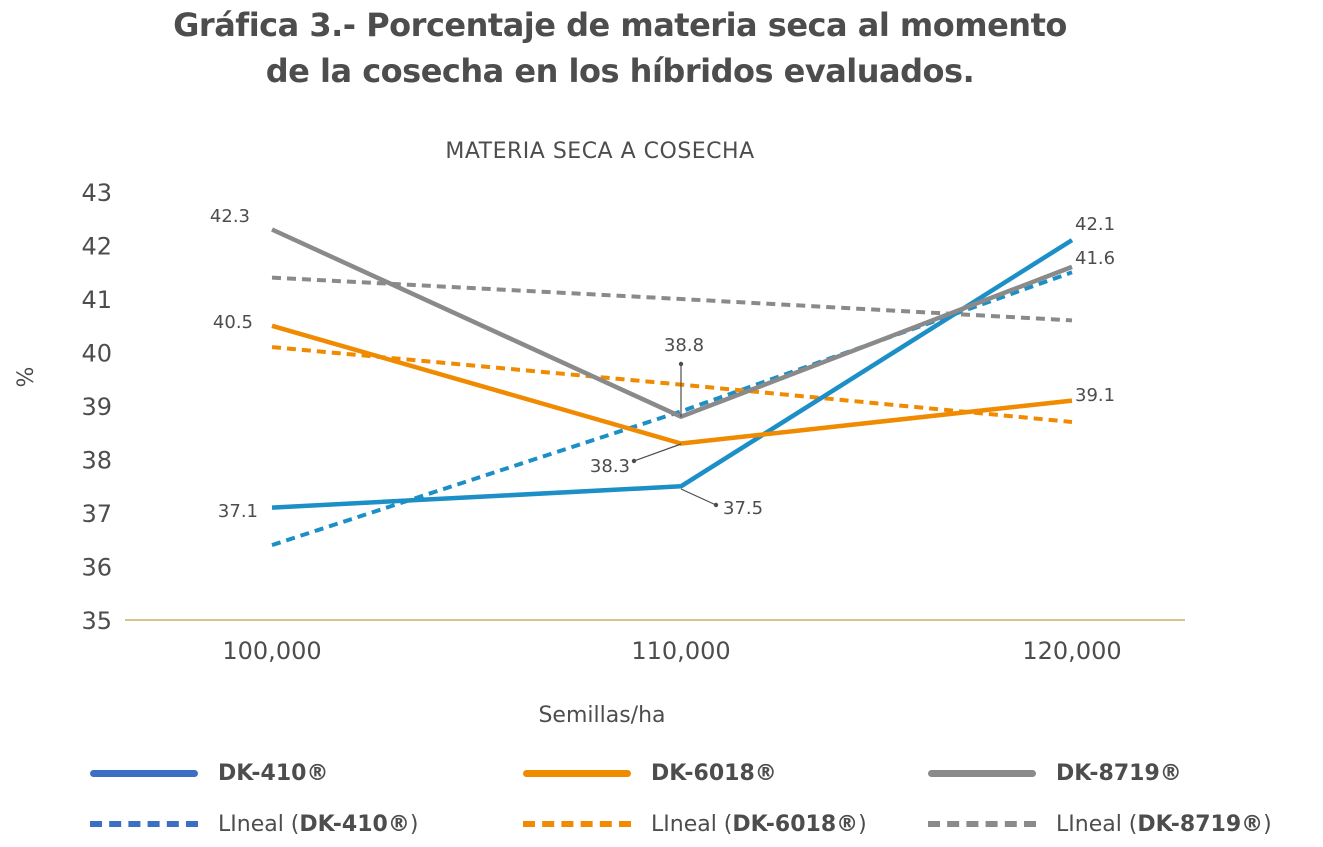 The width and height of the screenshot is (1323, 847). I want to click on legend-item: LIneal (DK-8719®), so click(1100, 824).